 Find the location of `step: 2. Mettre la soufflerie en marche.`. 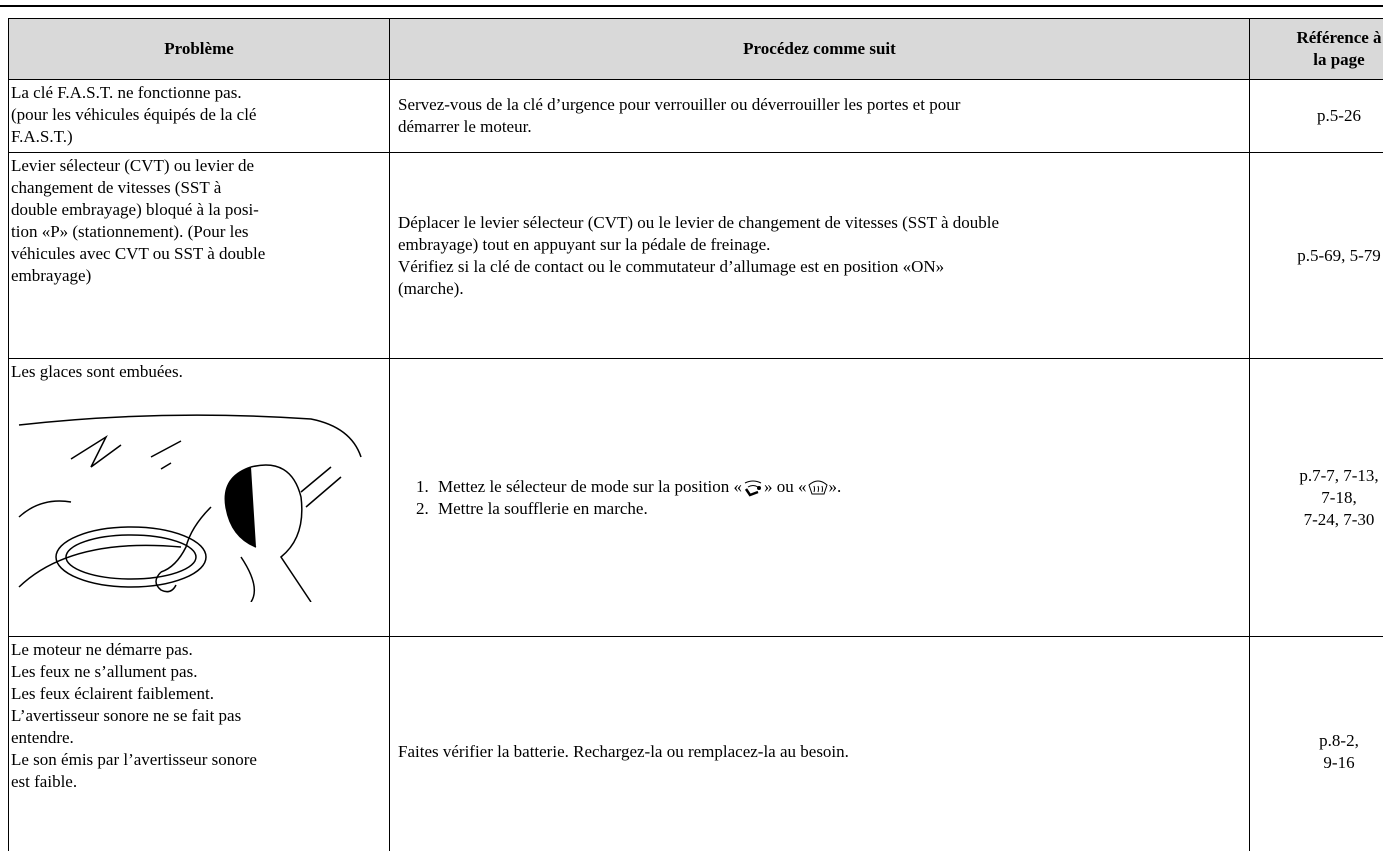

step: 2. Mettre la soufflerie en marche. is located at coordinates (828, 509).